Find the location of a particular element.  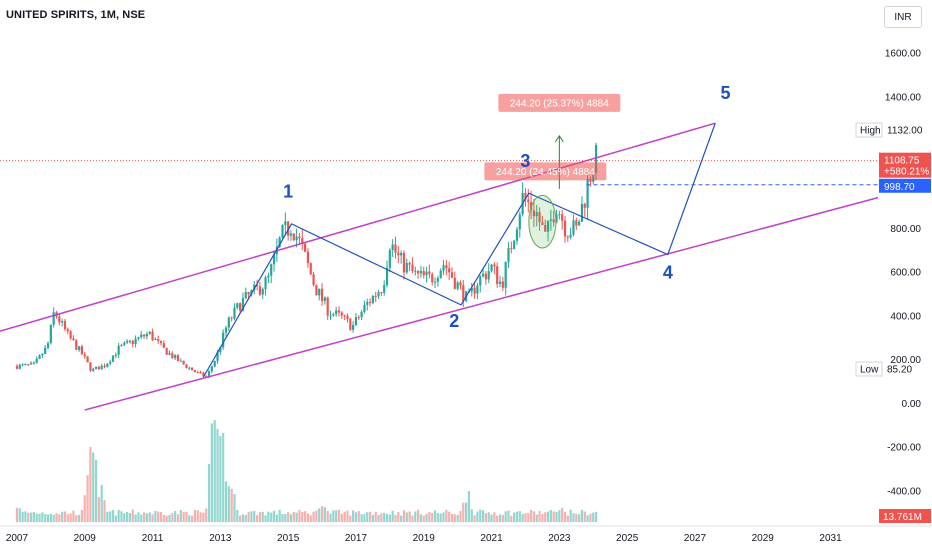

level-tag is located at coordinates (905, 185).